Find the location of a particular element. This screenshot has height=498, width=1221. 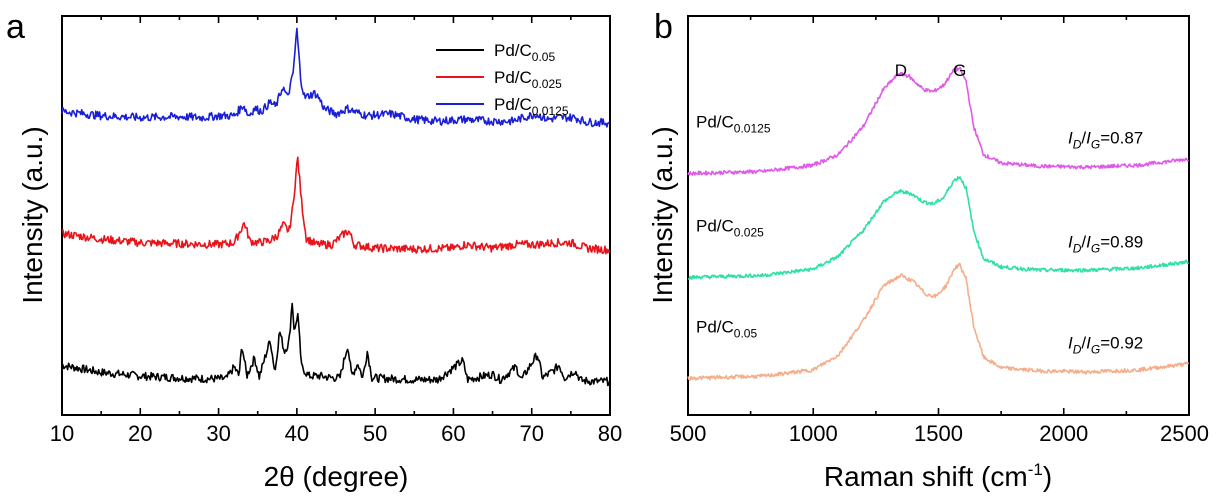

panel-b-x-axis-title-sup: -1 is located at coordinates (1035, 469).